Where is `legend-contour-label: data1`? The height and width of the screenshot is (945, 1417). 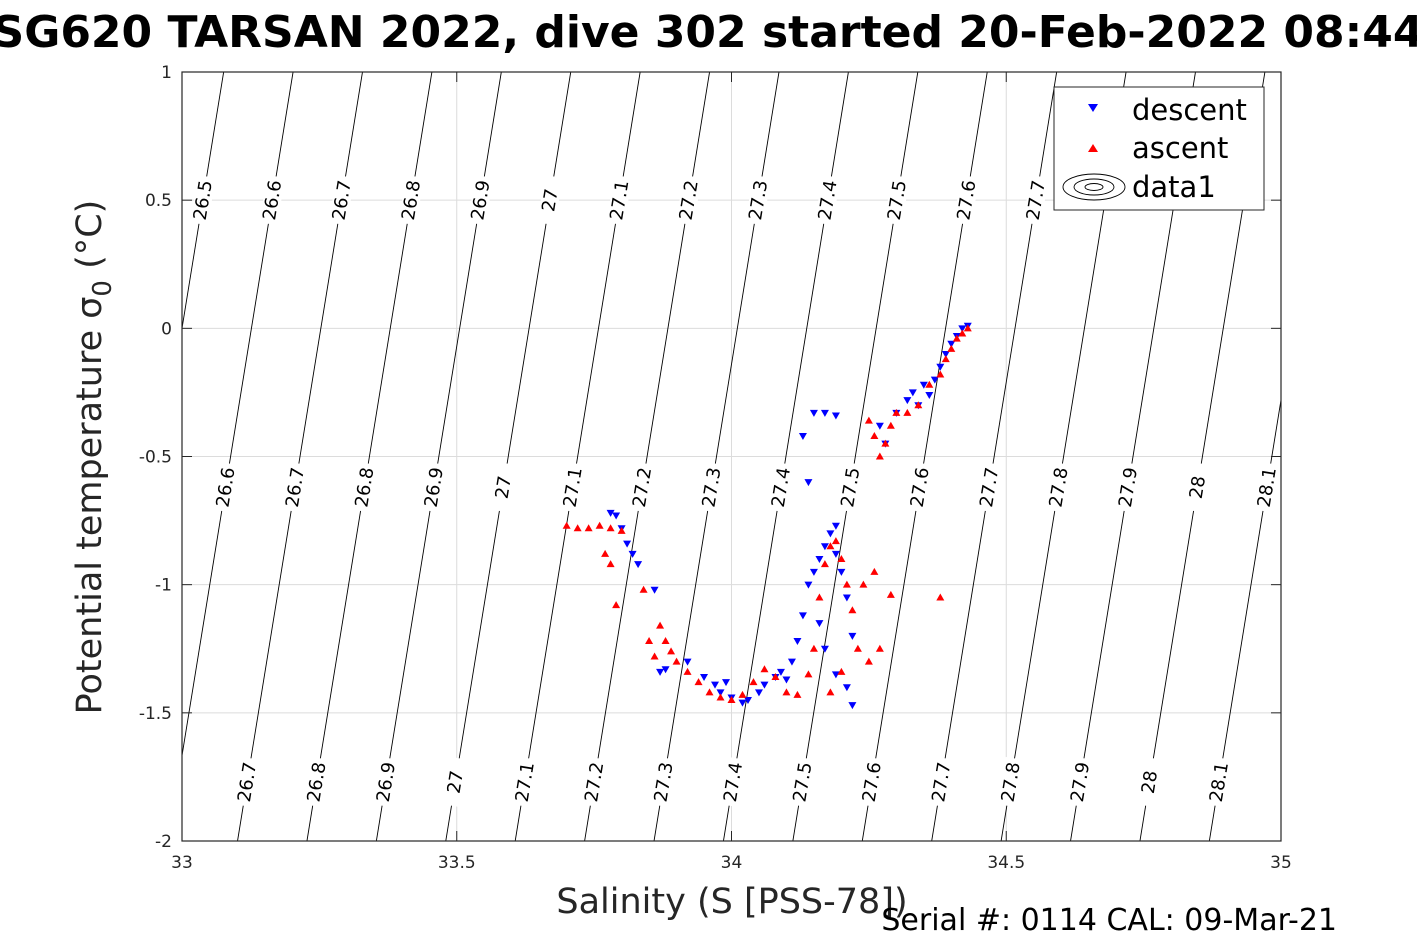
legend-contour-label: data1 is located at coordinates (1174, 187).